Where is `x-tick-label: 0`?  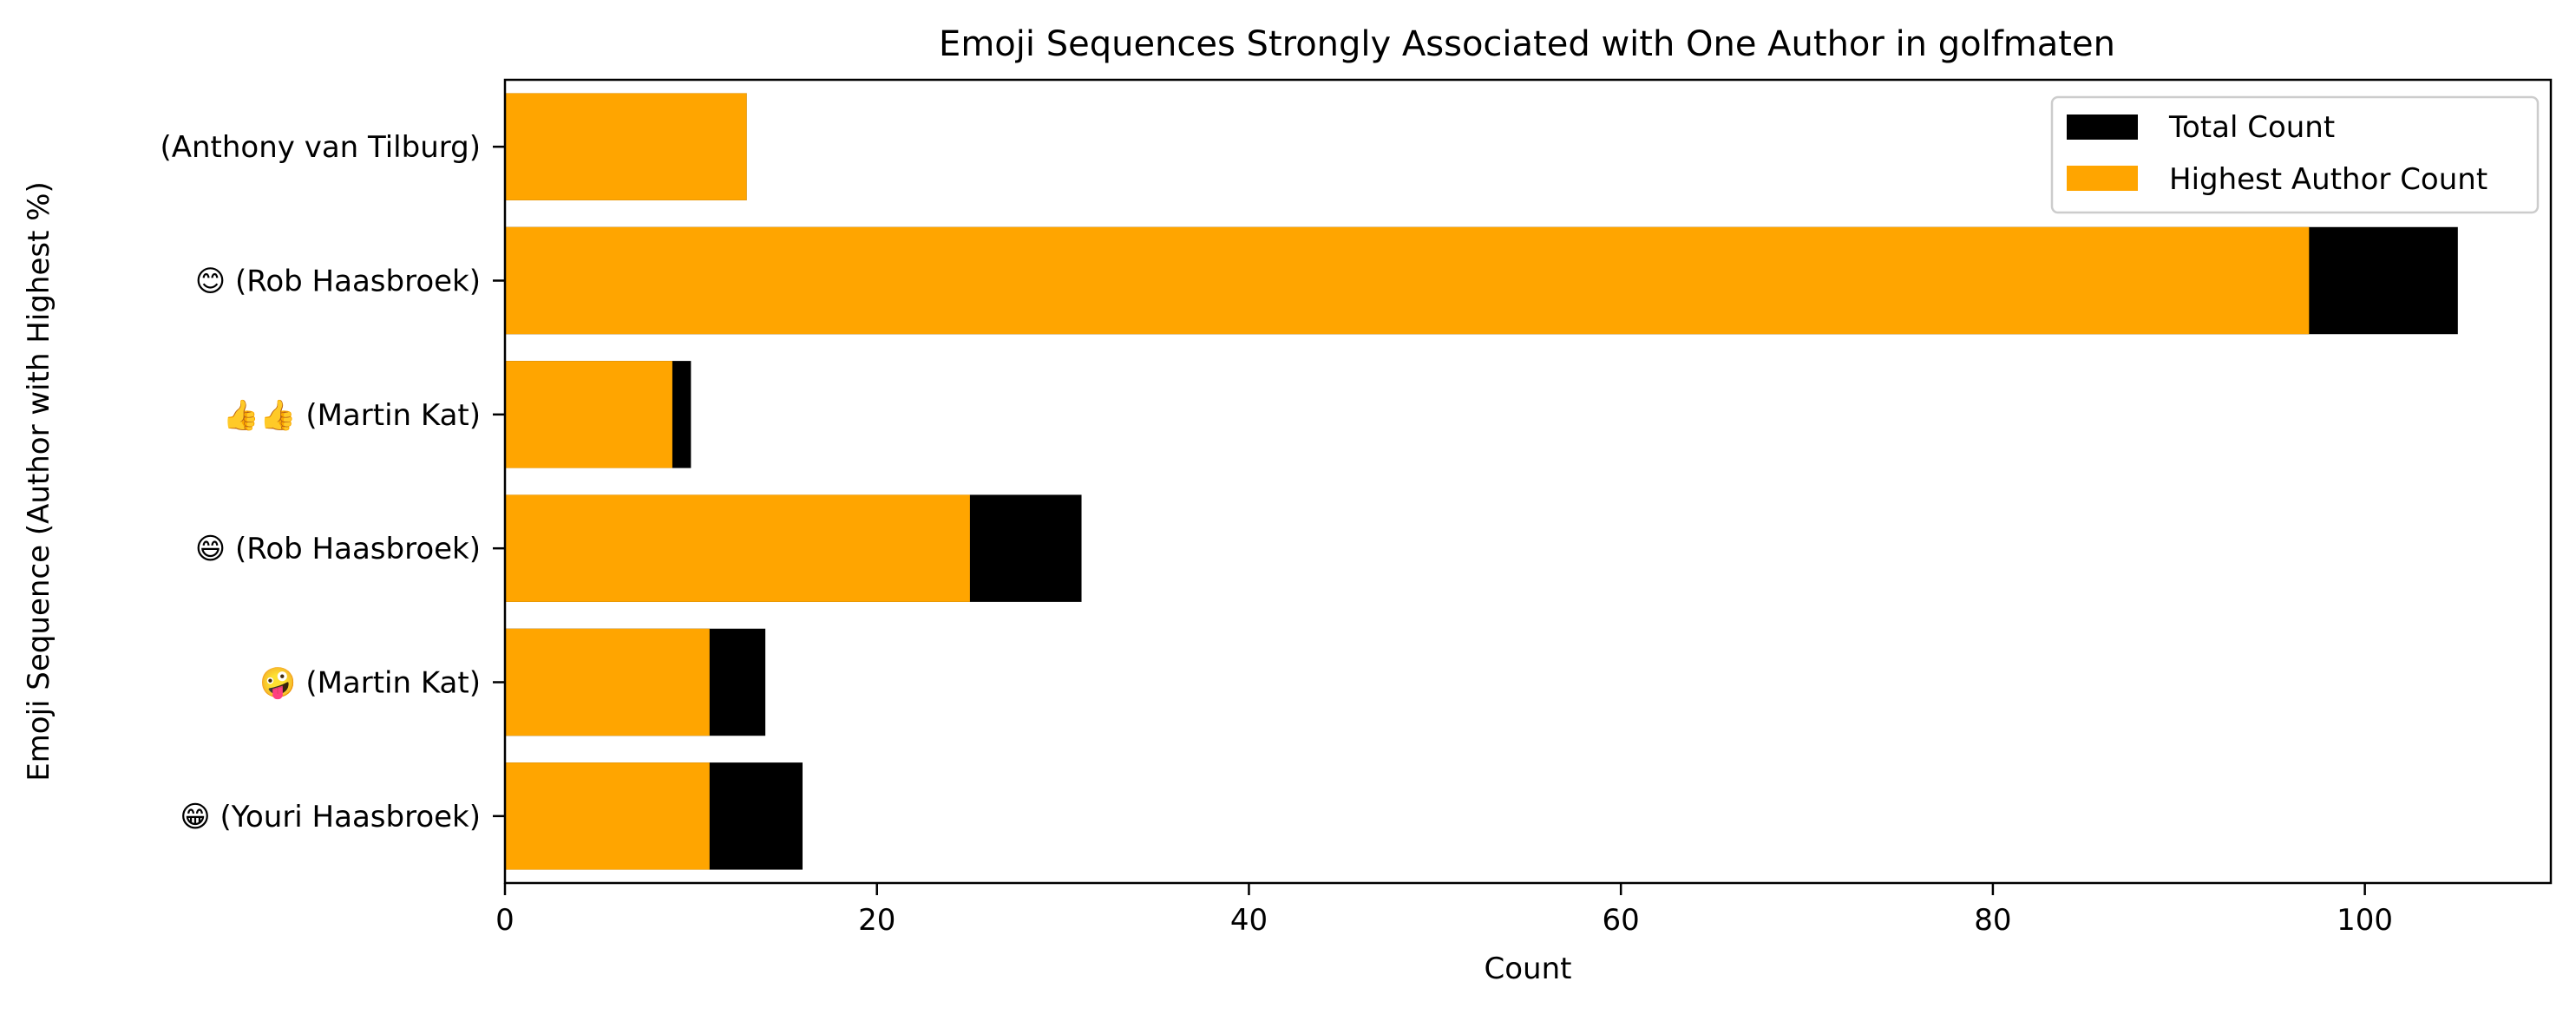 x-tick-label: 0 is located at coordinates (505, 920).